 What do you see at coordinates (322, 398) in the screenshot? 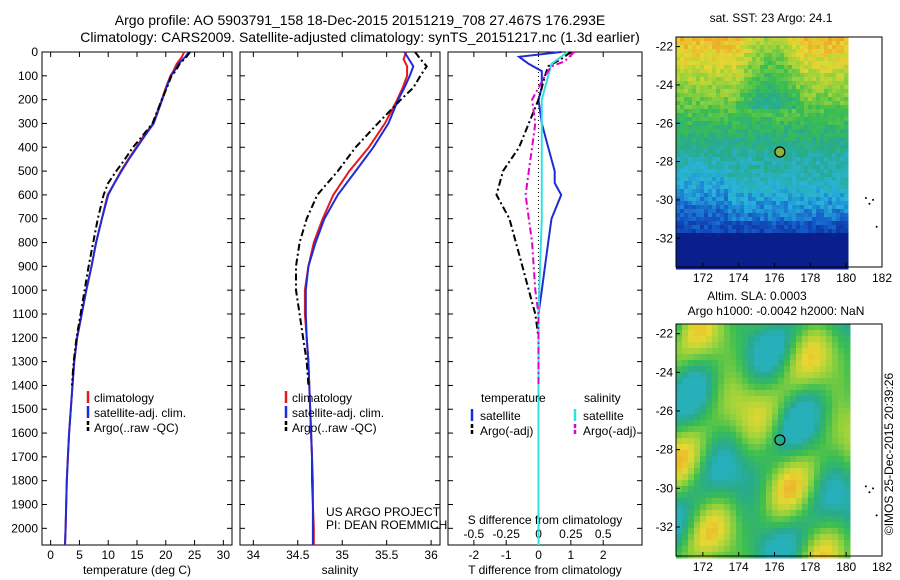
I see `salinity-legend-label: climatology` at bounding box center [322, 398].